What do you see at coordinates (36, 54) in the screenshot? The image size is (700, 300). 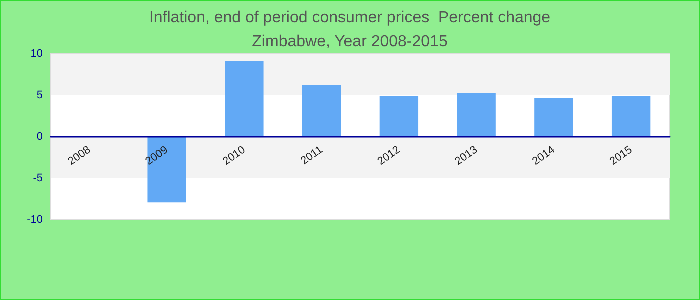 I see `y-tick-label: 10` at bounding box center [36, 54].